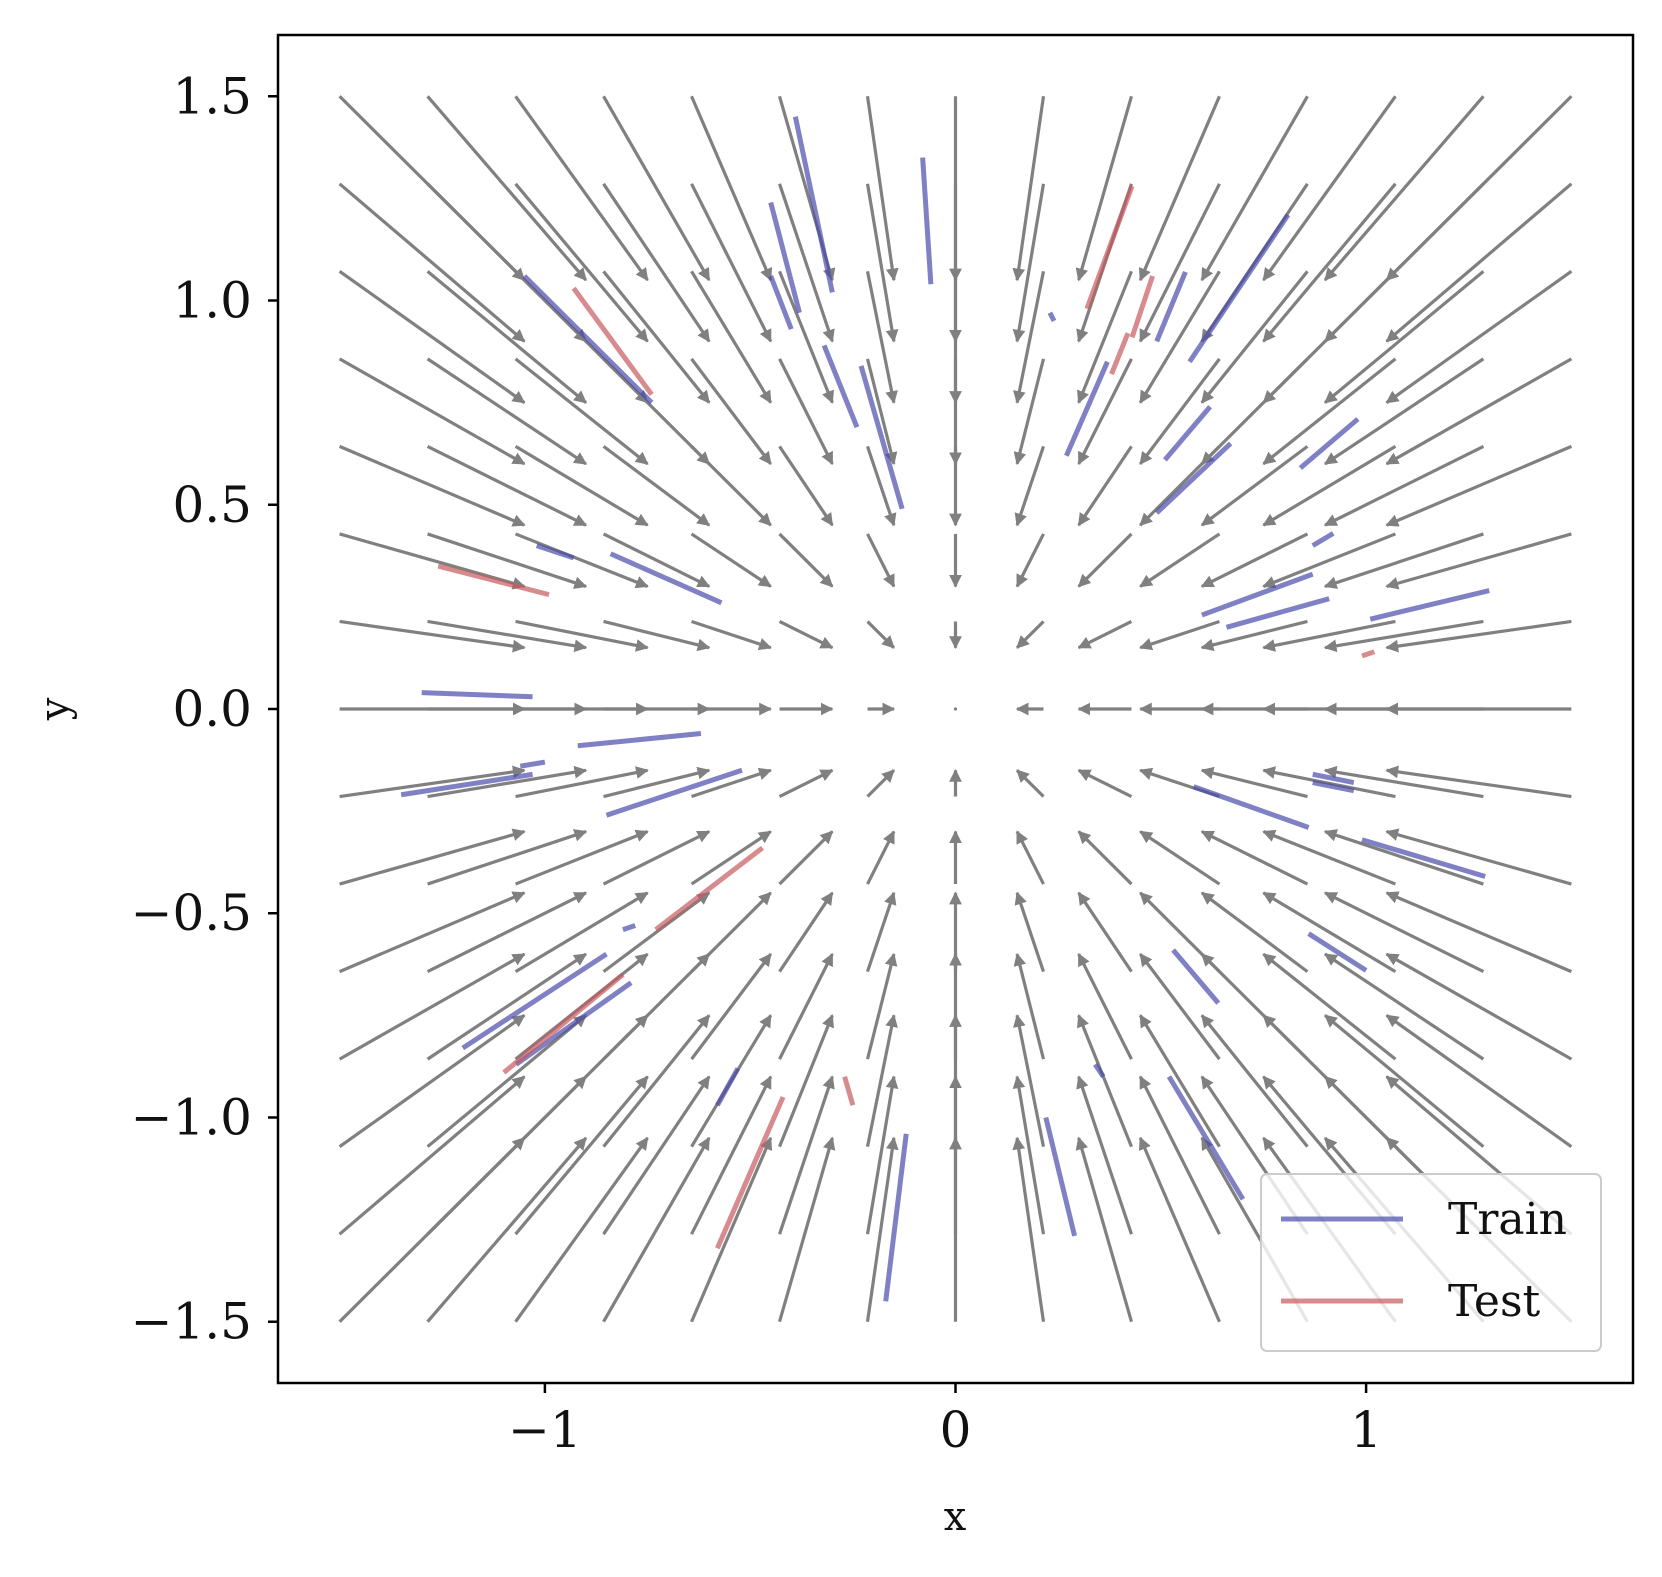 The width and height of the screenshot is (1662, 1577). What do you see at coordinates (191, 913) in the screenshot?
I see `y-tick-label: −0.5` at bounding box center [191, 913].